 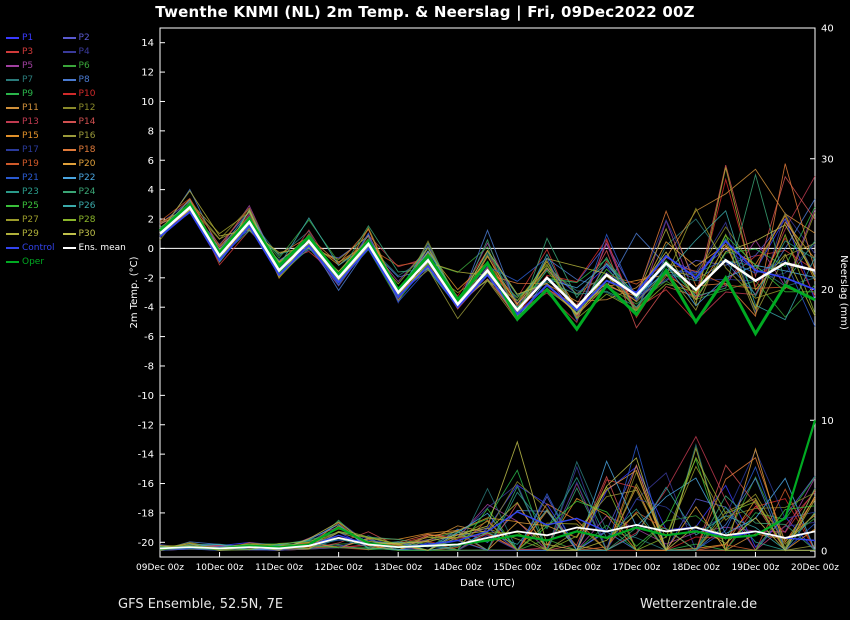 I want to click on precip-axis-title: Neerslag (mm), so click(x=843, y=292).